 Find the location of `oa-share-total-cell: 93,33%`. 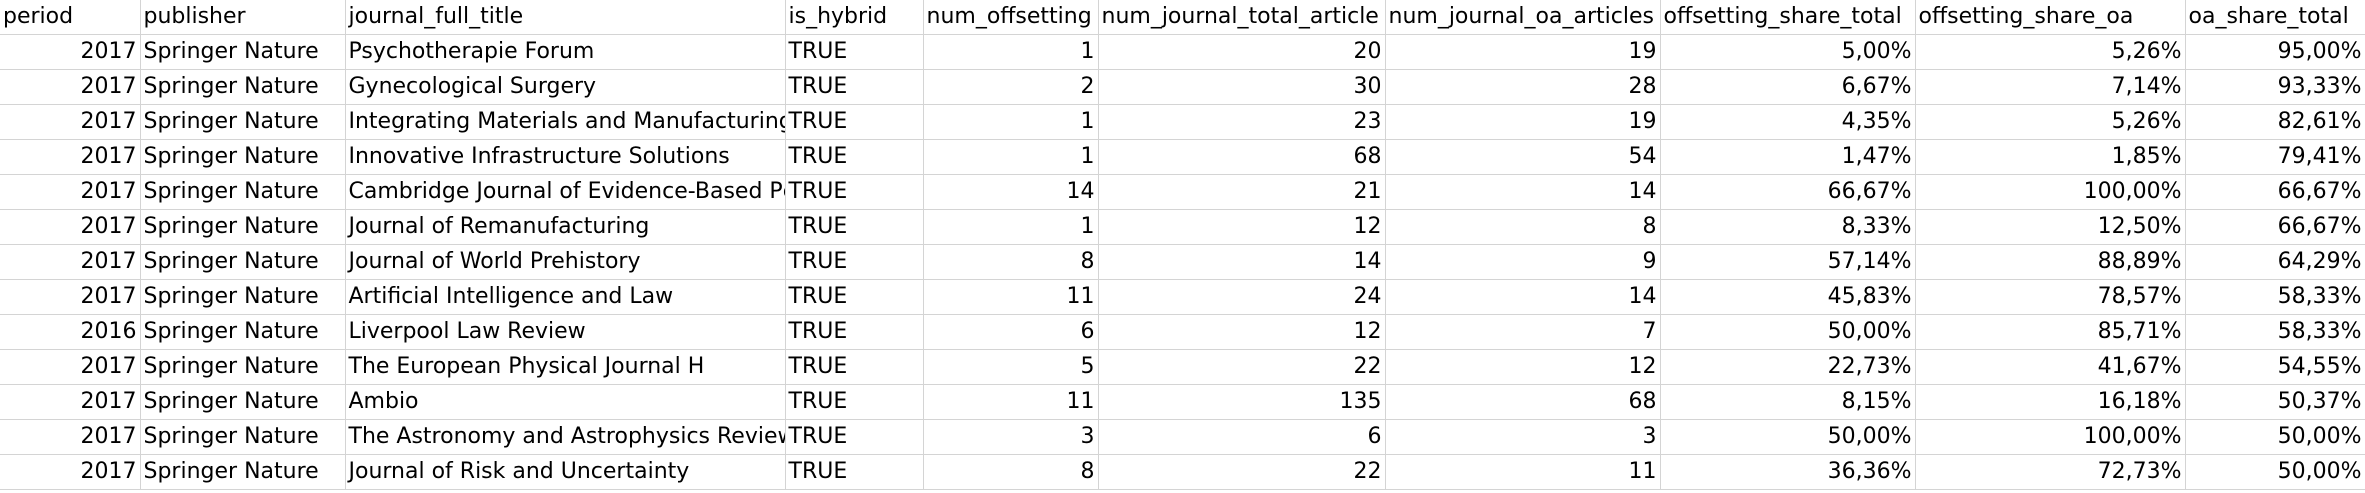

oa-share-total-cell: 93,33% is located at coordinates (2275, 87).